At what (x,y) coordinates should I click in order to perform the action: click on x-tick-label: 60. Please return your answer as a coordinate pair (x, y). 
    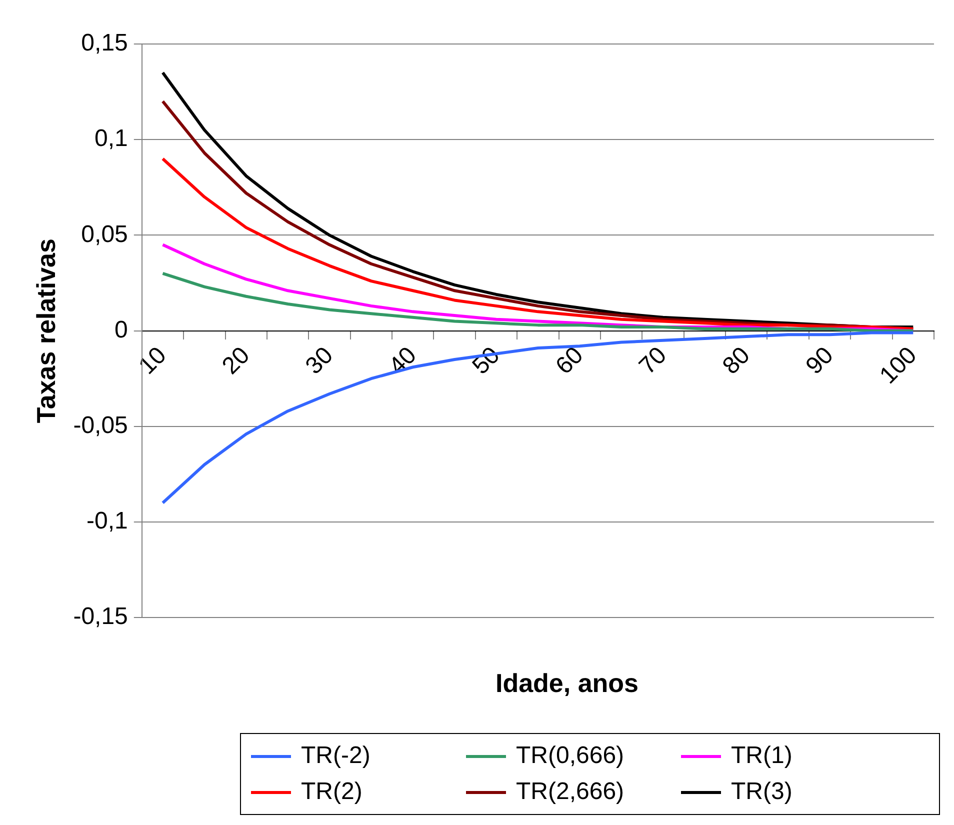
    Looking at the image, I should click on (569, 361).